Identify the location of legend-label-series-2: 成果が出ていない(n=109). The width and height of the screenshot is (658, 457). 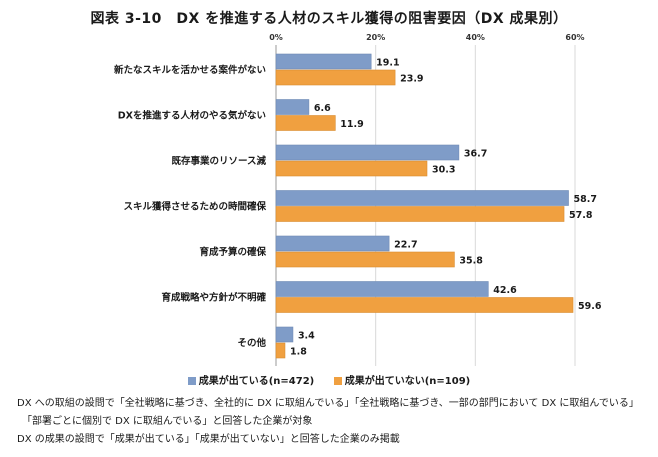
(407, 381).